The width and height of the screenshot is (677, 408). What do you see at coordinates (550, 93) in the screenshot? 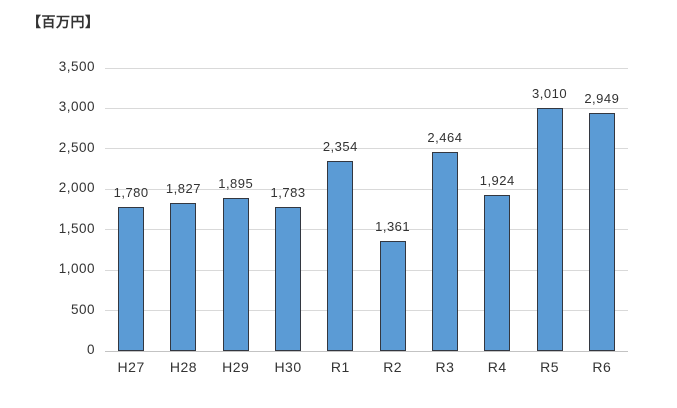
I see `bar-value-label: 3,010` at bounding box center [550, 93].